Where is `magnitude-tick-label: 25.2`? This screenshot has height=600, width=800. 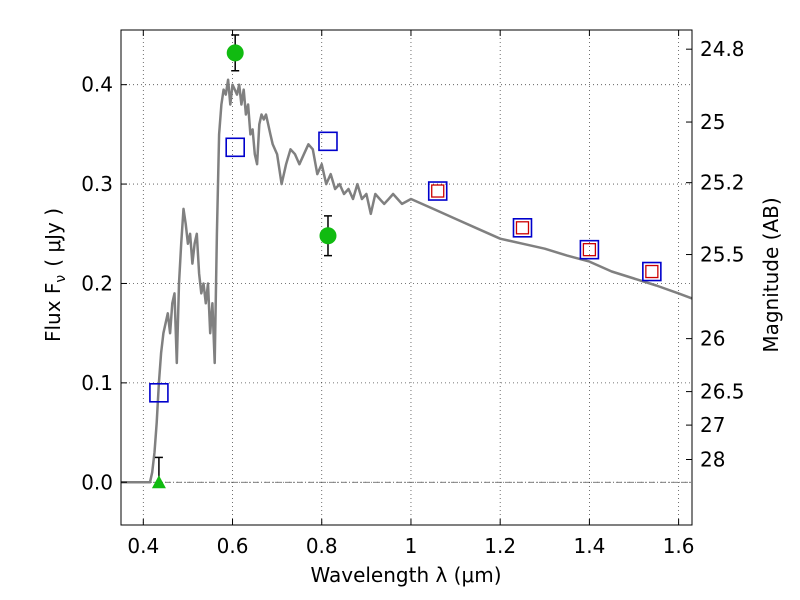 magnitude-tick-label: 25.2 is located at coordinates (722, 183).